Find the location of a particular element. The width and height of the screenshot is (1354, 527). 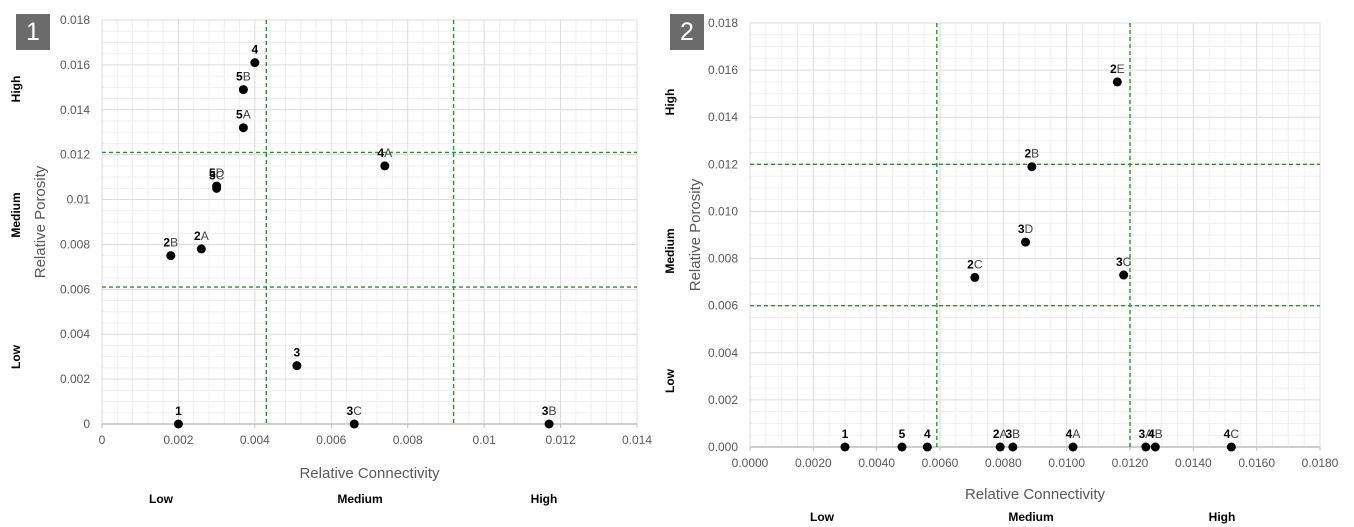

point-label: 4C is located at coordinates (1232, 434).